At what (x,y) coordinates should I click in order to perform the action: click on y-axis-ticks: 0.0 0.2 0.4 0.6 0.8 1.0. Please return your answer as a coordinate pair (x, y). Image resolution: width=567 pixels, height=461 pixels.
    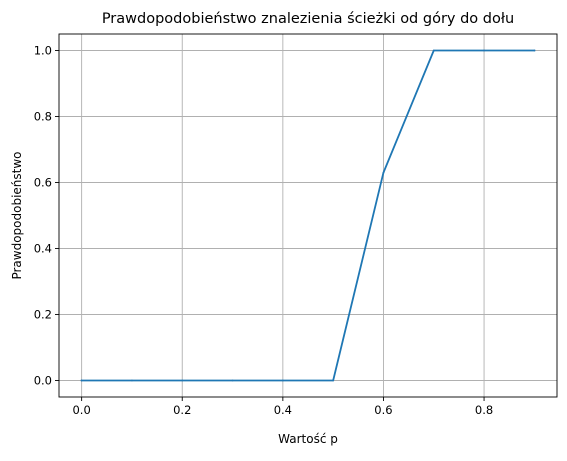
    Looking at the image, I should click on (46, 216).